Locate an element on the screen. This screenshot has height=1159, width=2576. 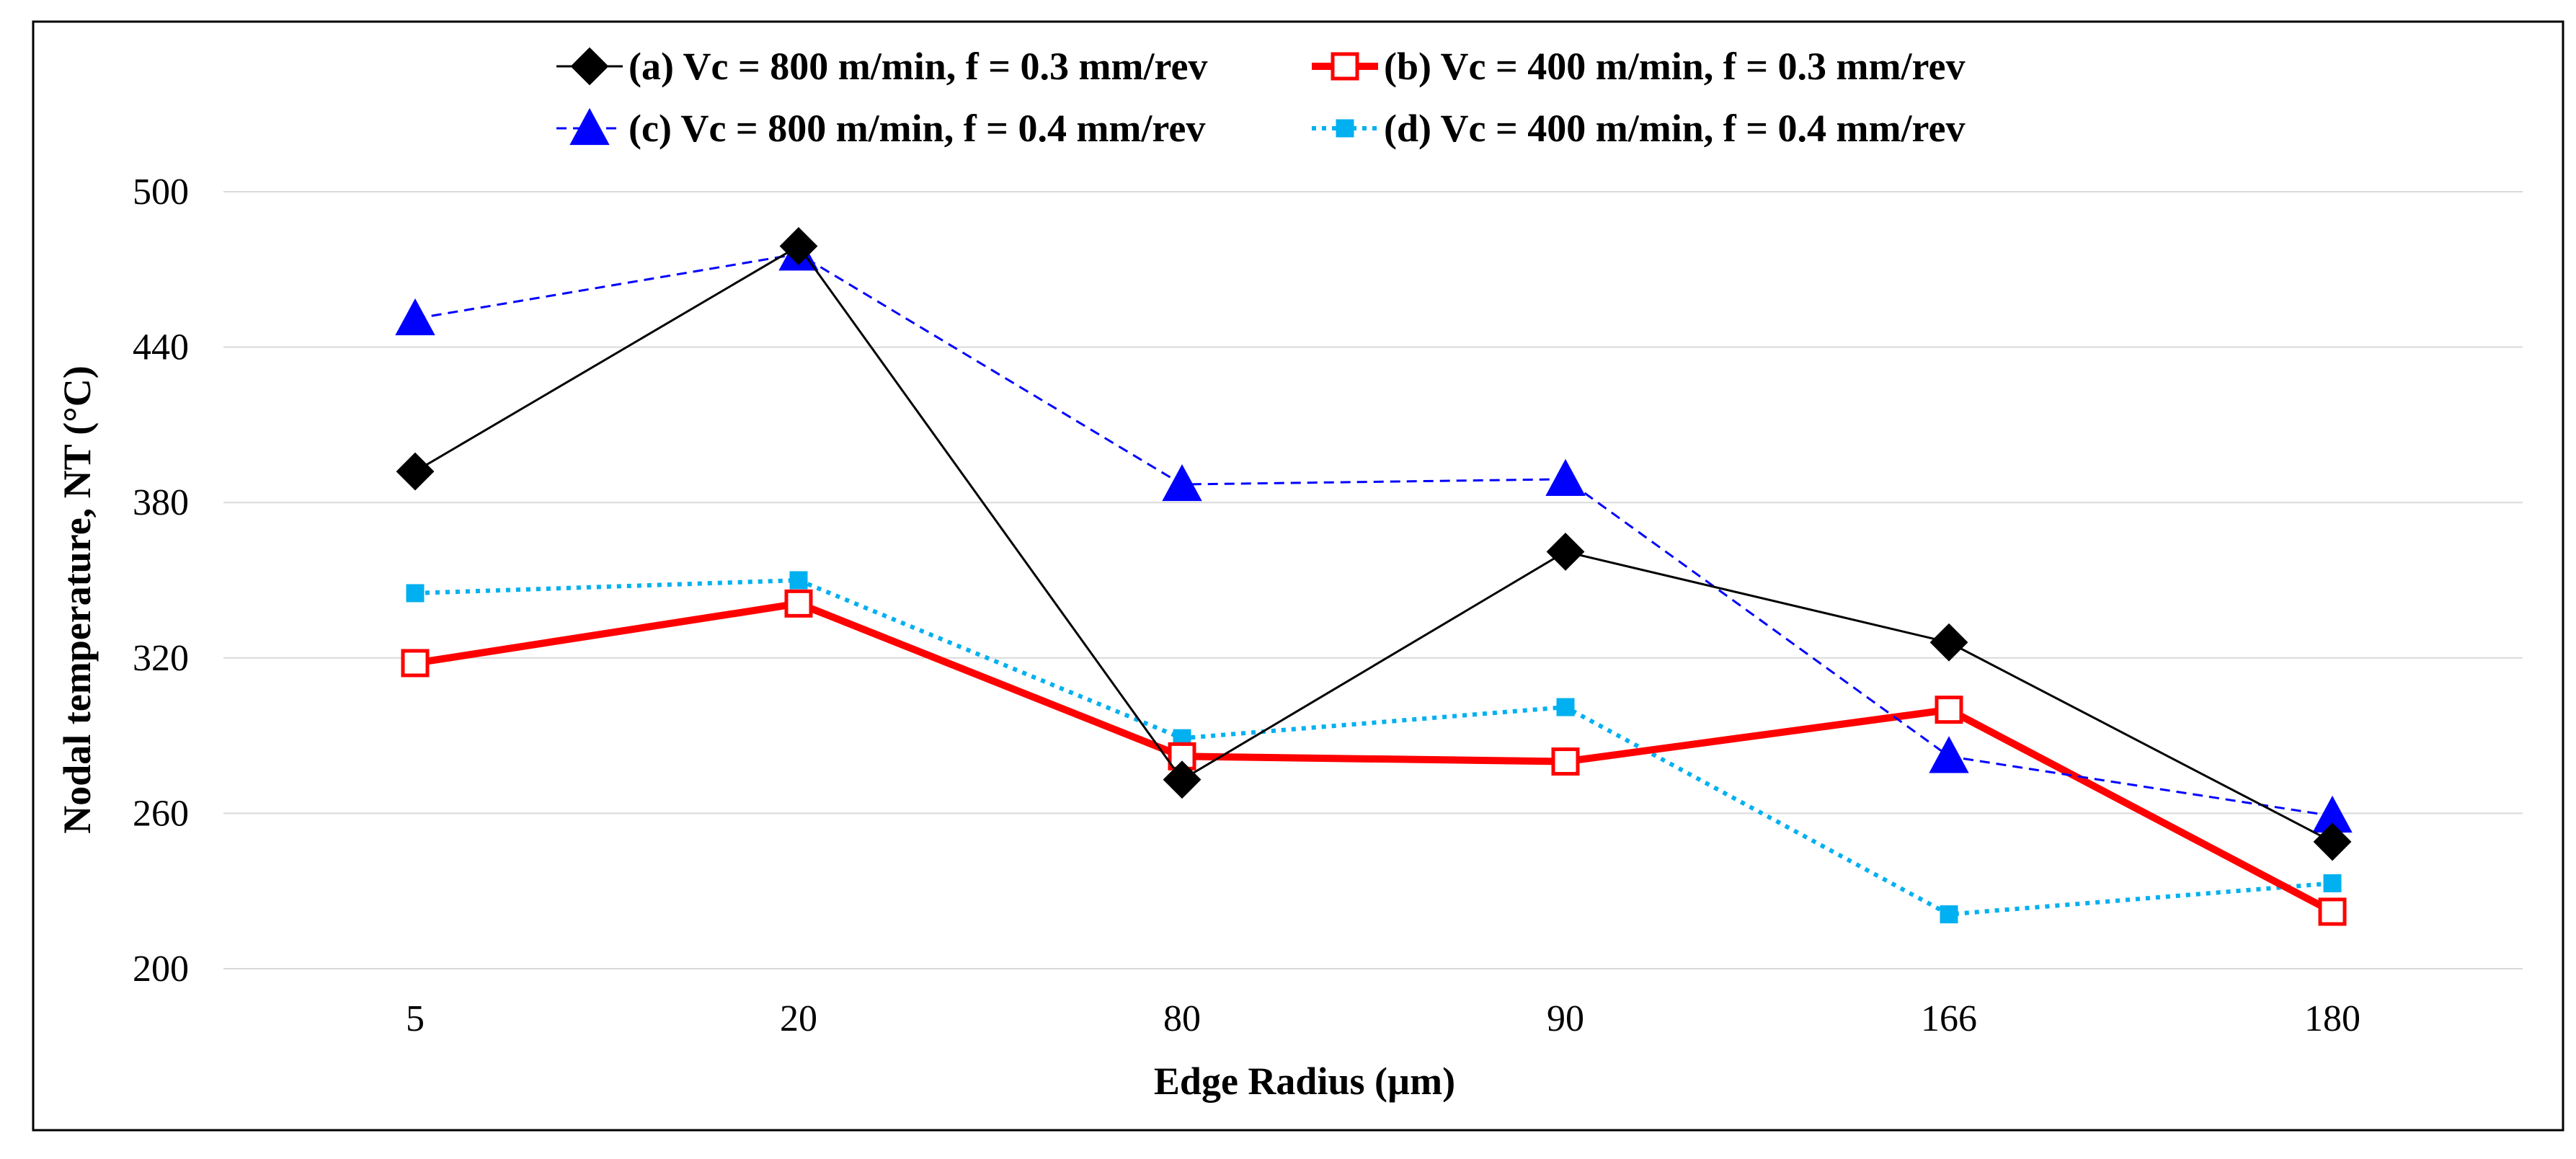
x-tick-label-5: 5 is located at coordinates (415, 1019).